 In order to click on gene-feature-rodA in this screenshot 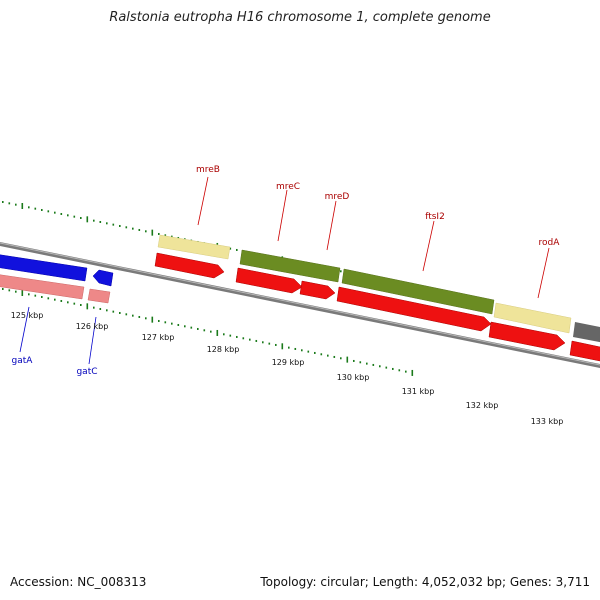, I will do `click(532, 318)`.